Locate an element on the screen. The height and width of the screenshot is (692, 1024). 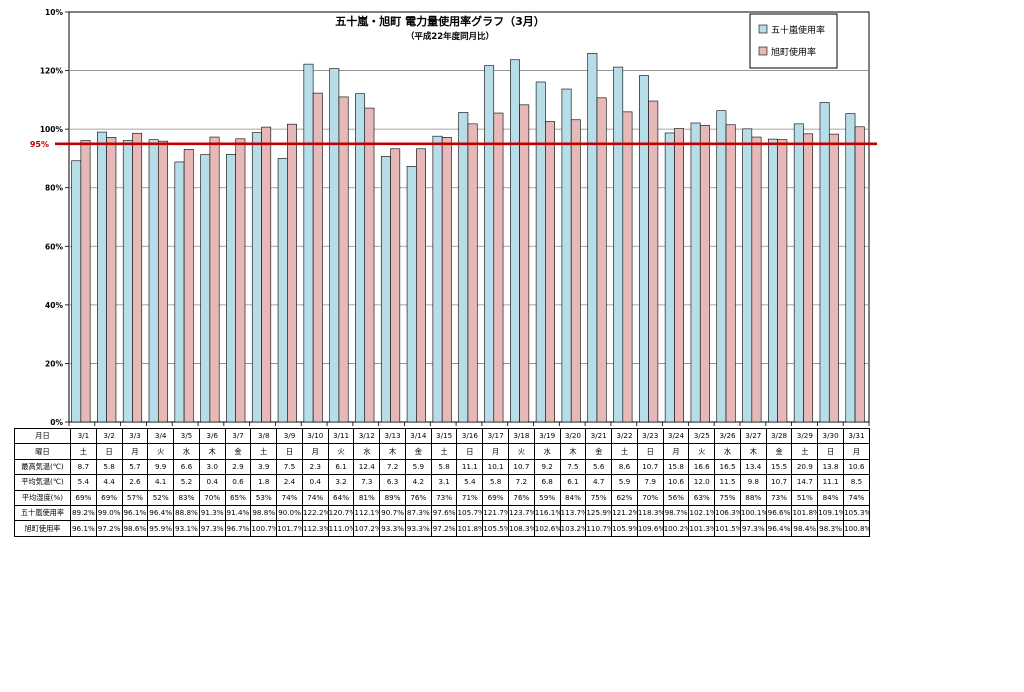
table-cell: 土 is located at coordinates (444, 451).